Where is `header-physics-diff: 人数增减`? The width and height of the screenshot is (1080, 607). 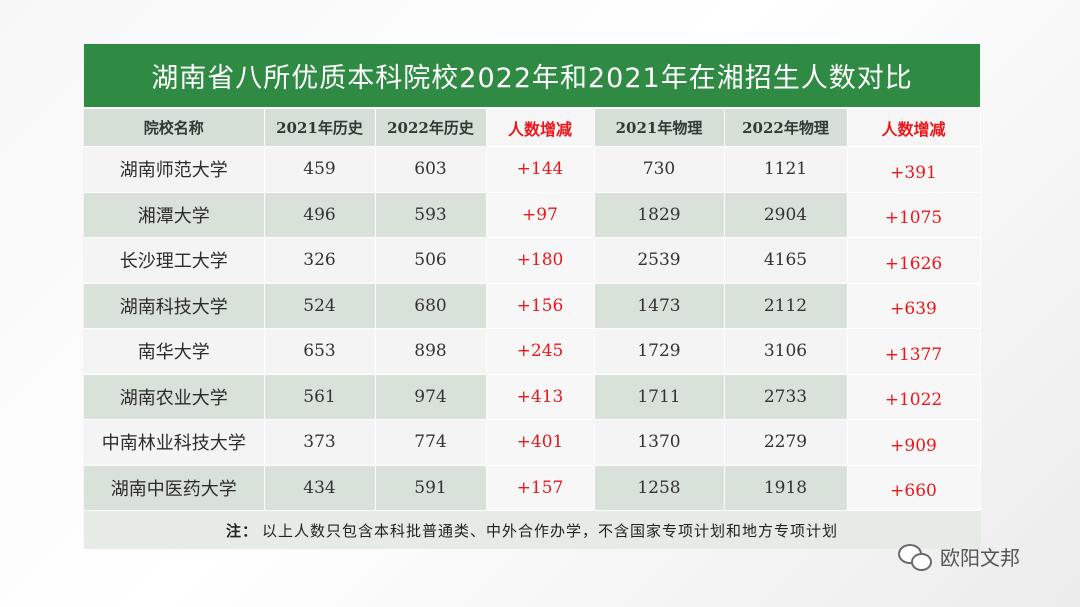 header-physics-diff: 人数增减 is located at coordinates (914, 128).